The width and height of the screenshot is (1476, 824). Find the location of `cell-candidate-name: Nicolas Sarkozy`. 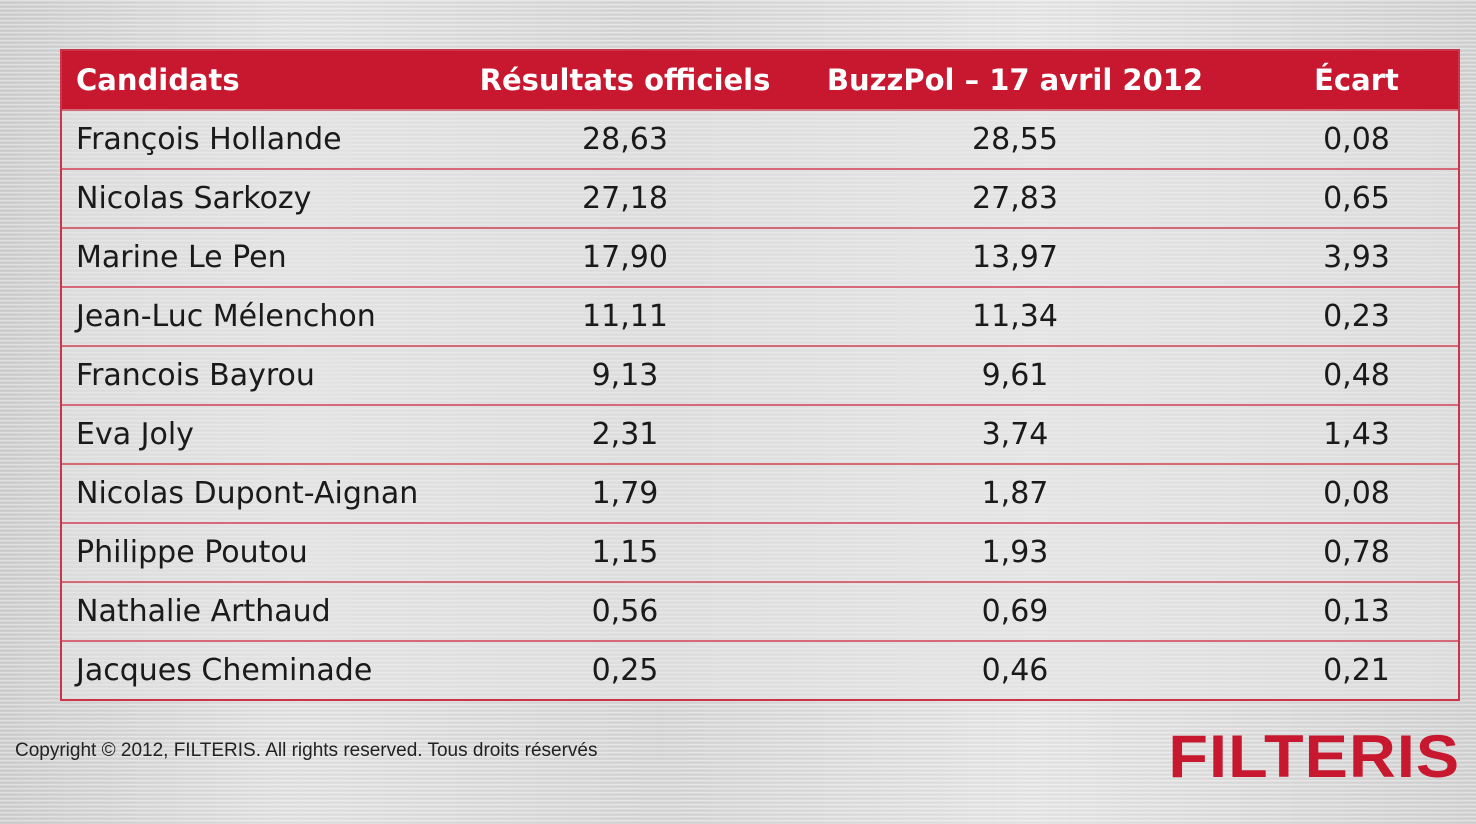

cell-candidate-name: Nicolas Sarkozy is located at coordinates (194, 198).